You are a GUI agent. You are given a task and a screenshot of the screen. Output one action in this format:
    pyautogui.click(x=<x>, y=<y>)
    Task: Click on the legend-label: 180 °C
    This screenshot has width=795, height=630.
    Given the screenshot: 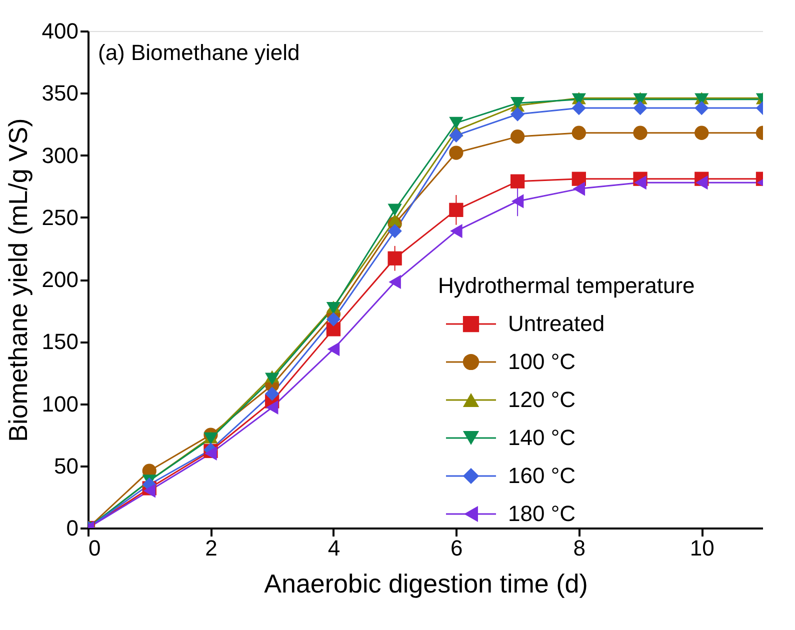 What is the action you would take?
    pyautogui.click(x=542, y=513)
    